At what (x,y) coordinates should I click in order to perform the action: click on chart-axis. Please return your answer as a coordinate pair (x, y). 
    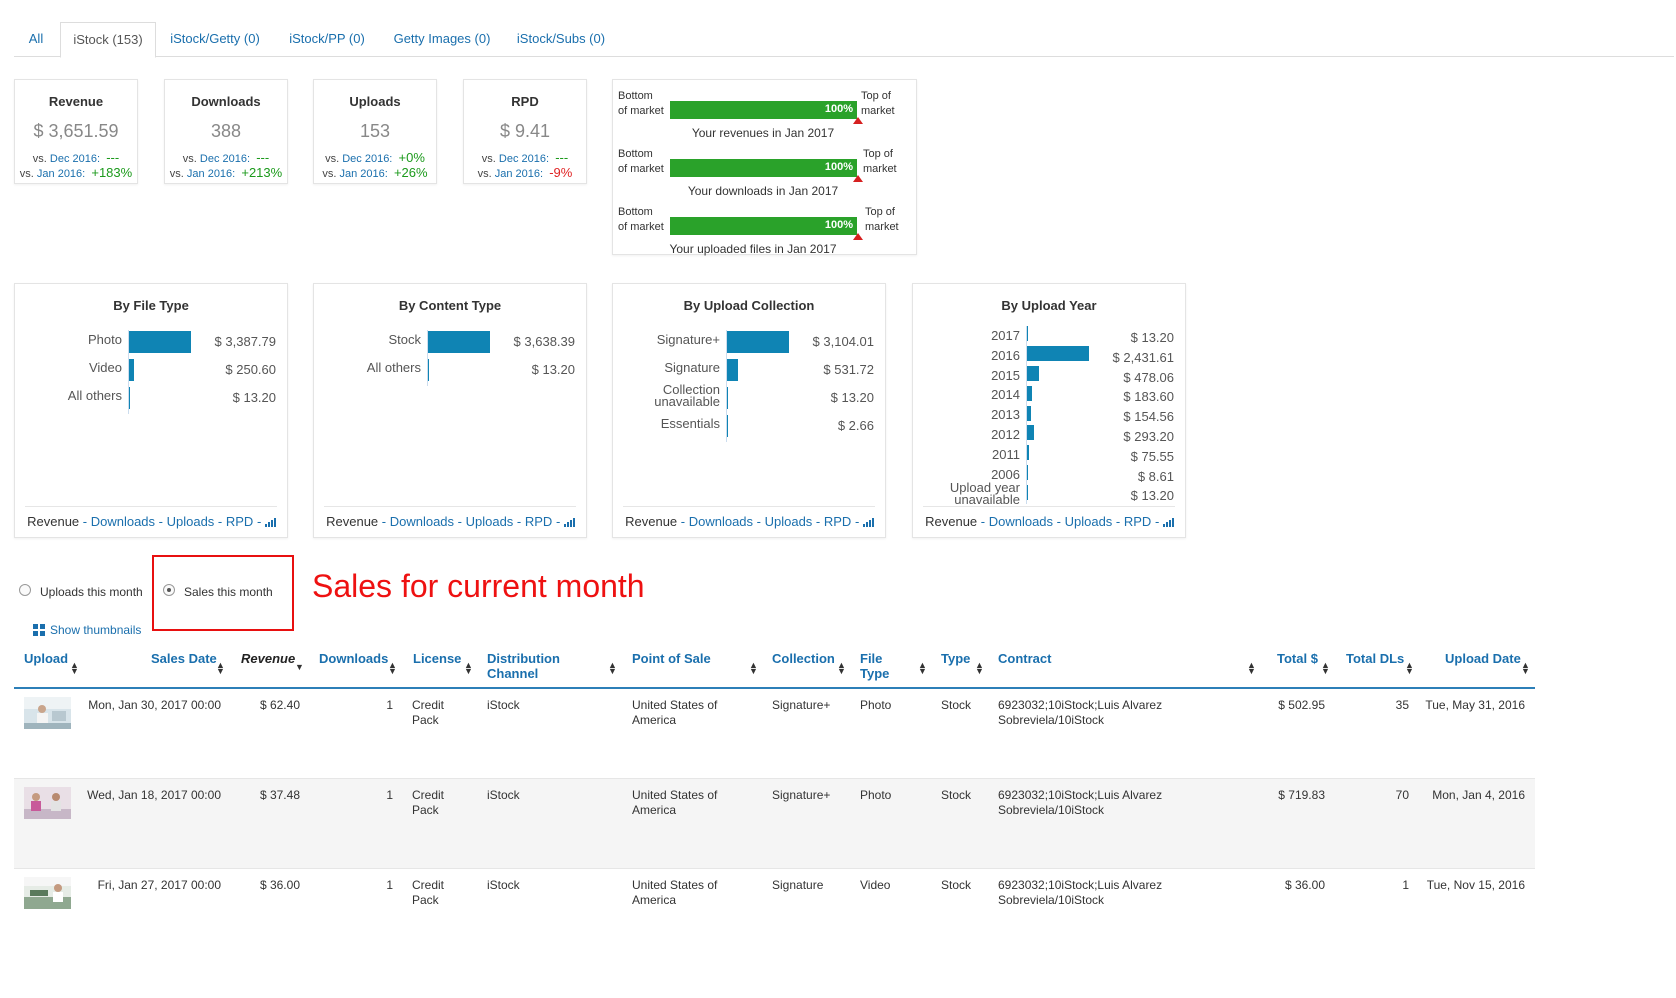
    Looking at the image, I should click on (128, 372).